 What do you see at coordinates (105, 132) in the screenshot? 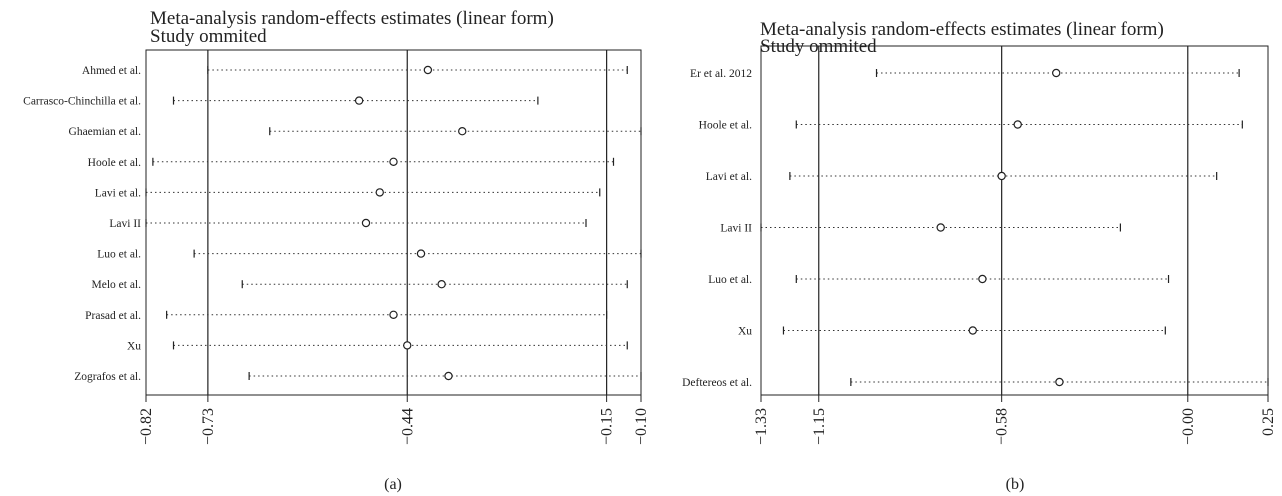
I see `study-label: Ghaemian et al.` at bounding box center [105, 132].